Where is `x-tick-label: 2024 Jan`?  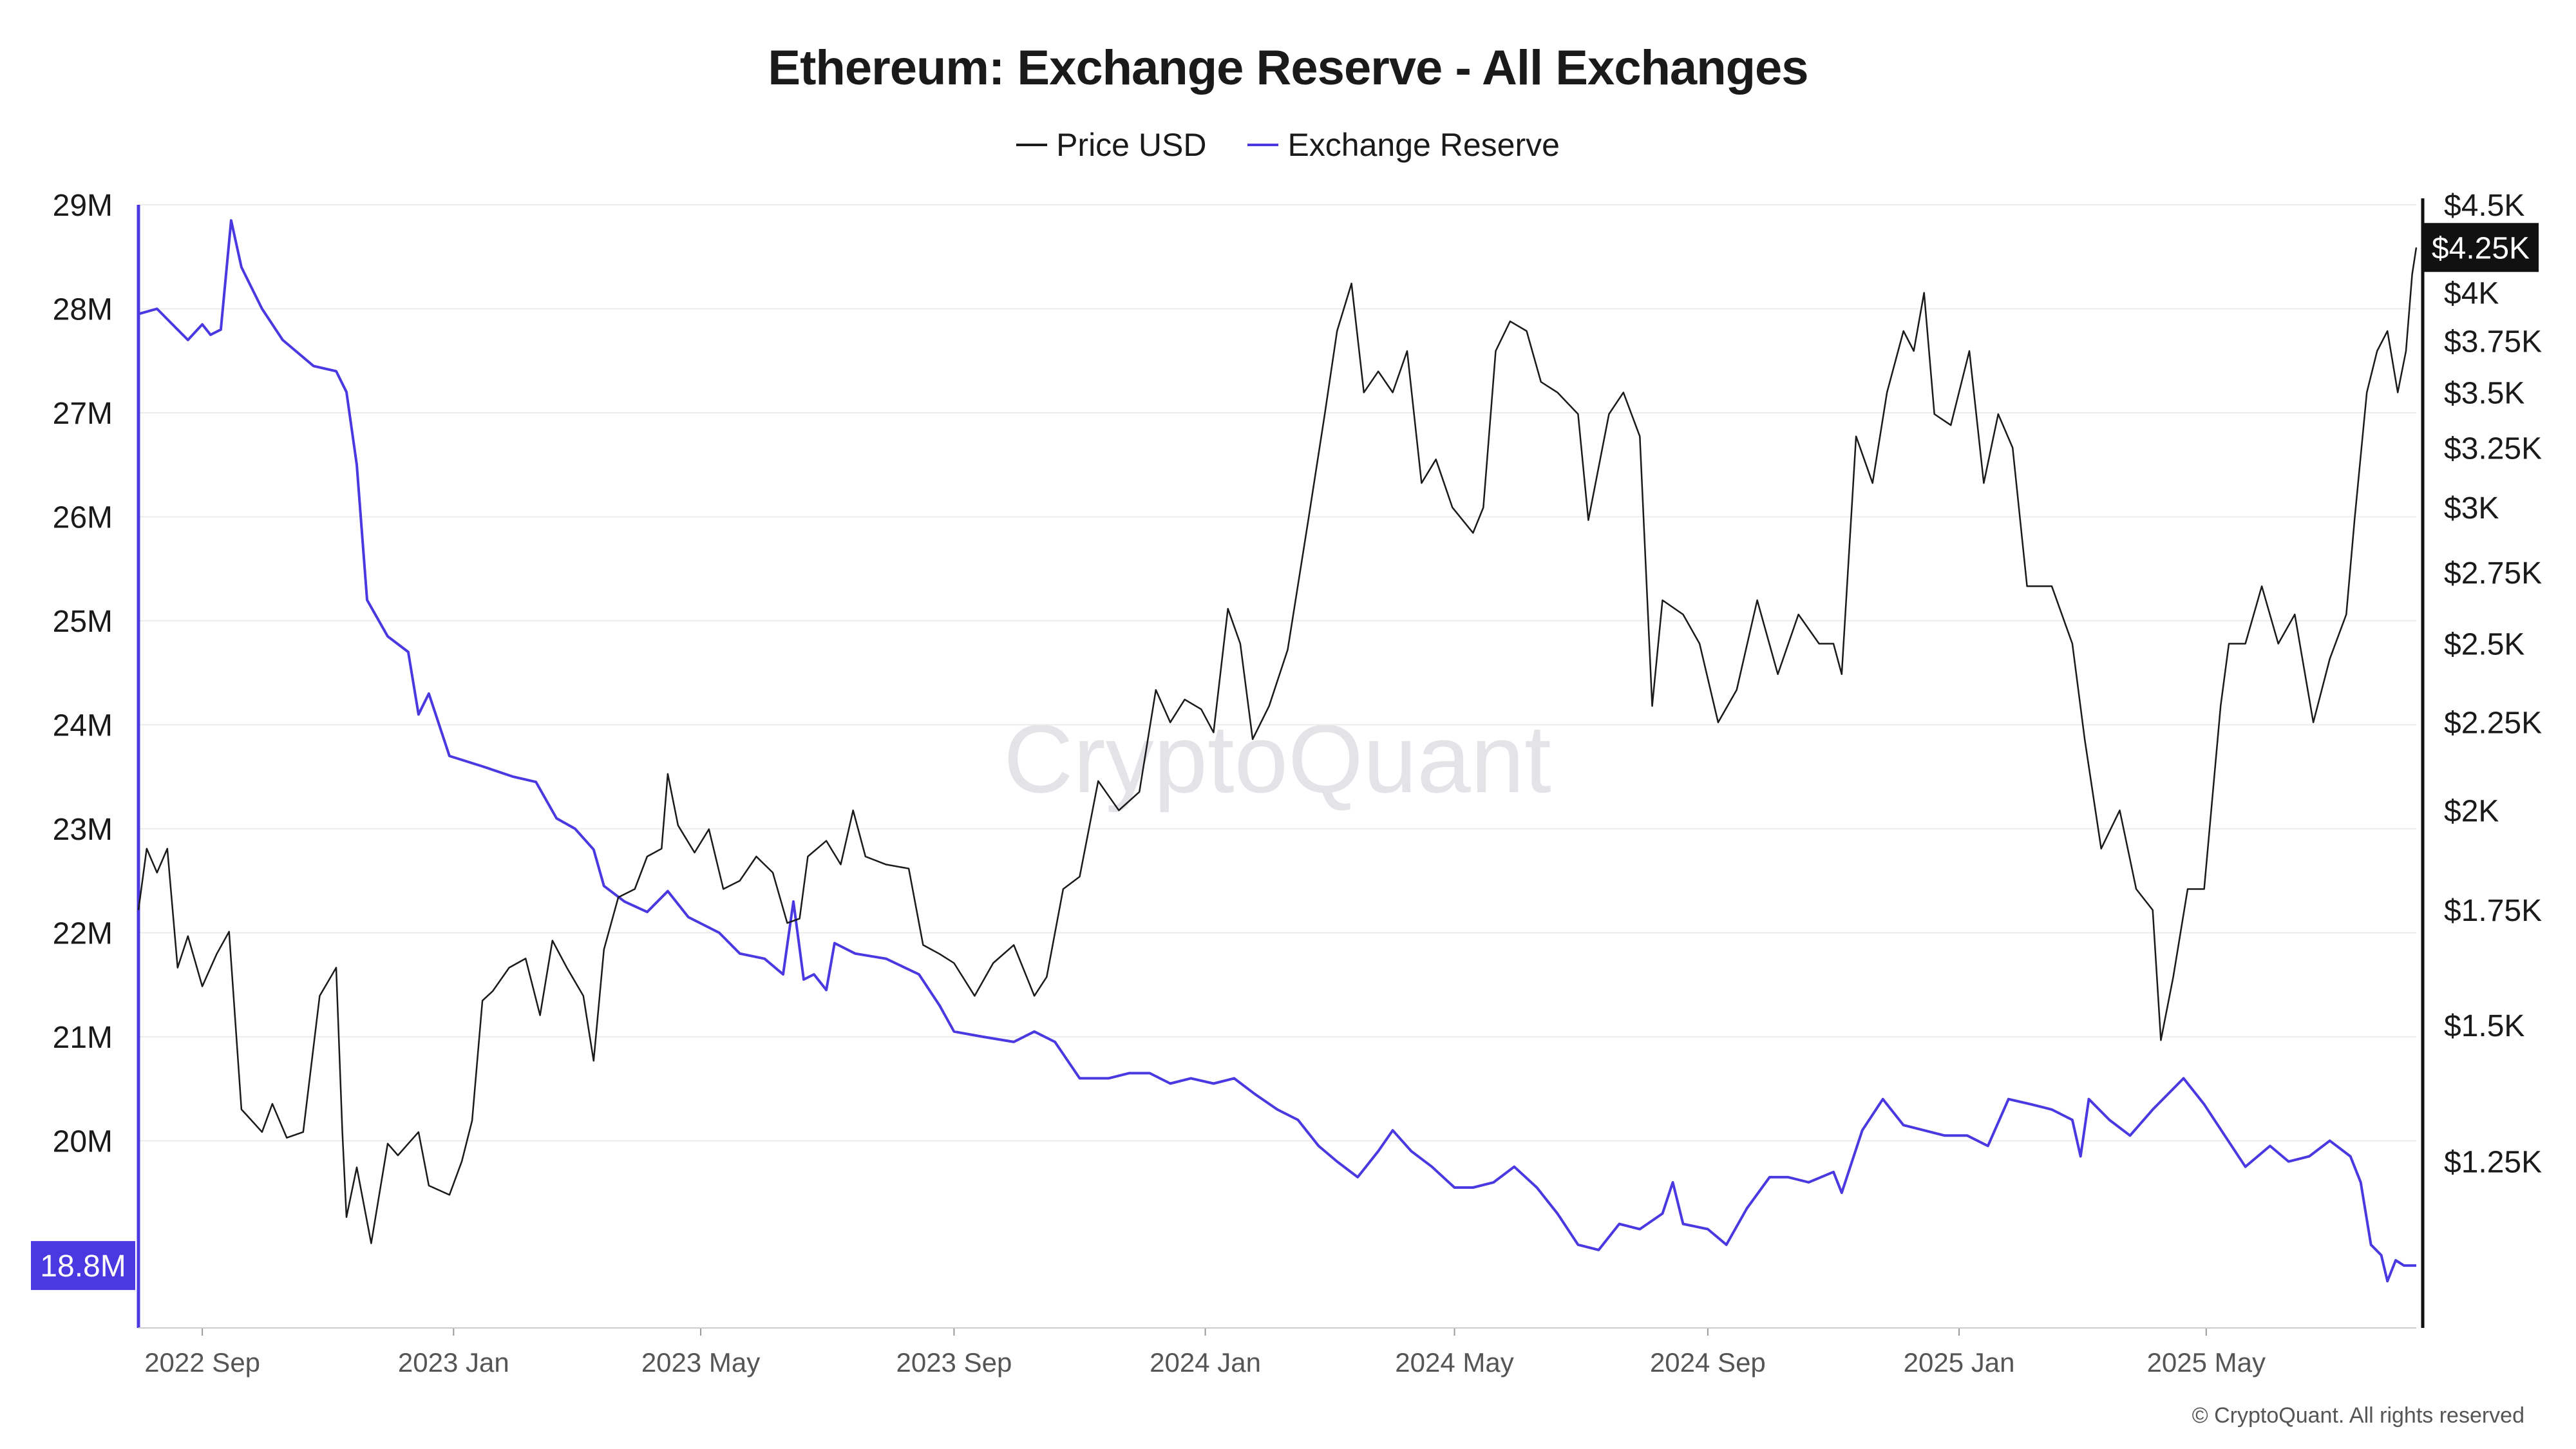 x-tick-label: 2024 Jan is located at coordinates (1205, 1362).